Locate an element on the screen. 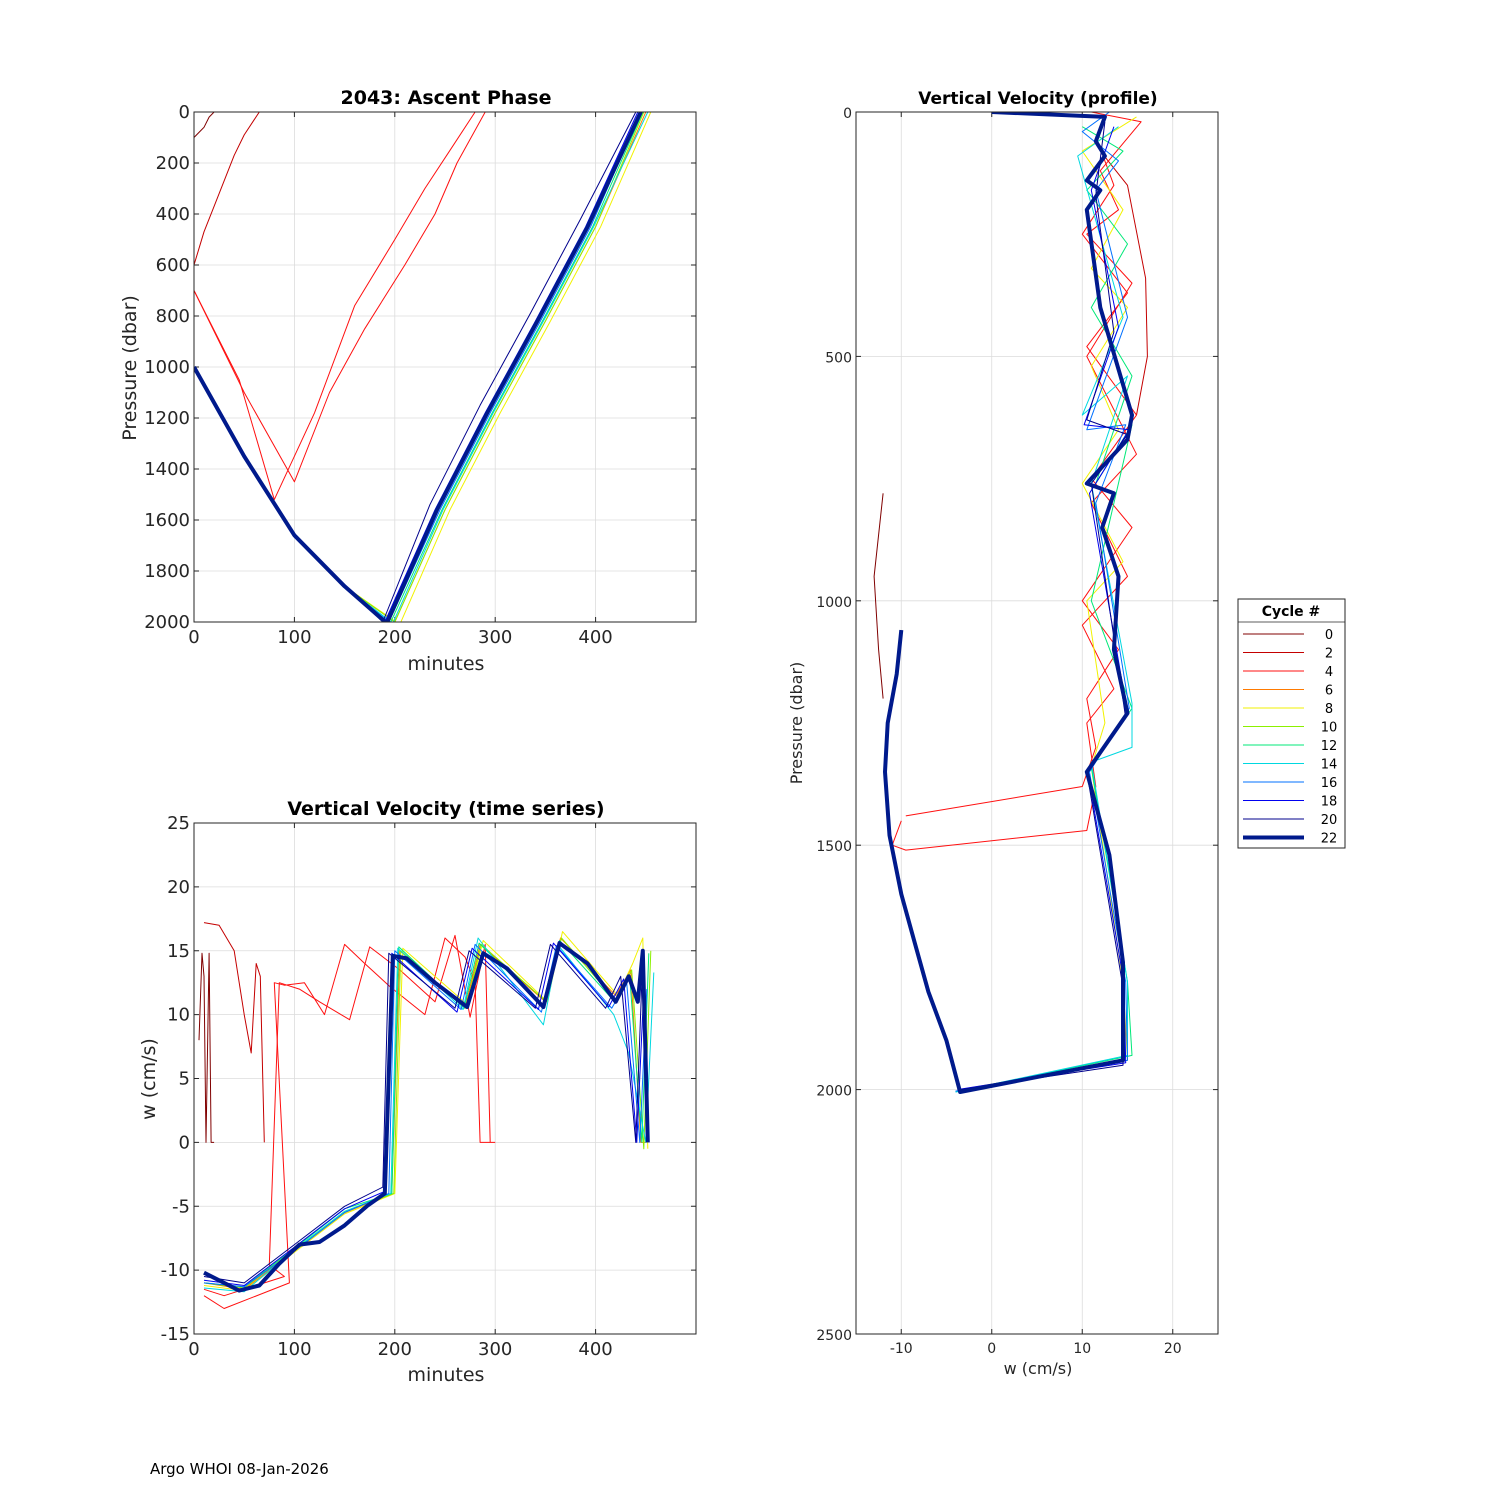 The width and height of the screenshot is (1500, 1500). y-tick-label: 1400 is located at coordinates (167, 469).